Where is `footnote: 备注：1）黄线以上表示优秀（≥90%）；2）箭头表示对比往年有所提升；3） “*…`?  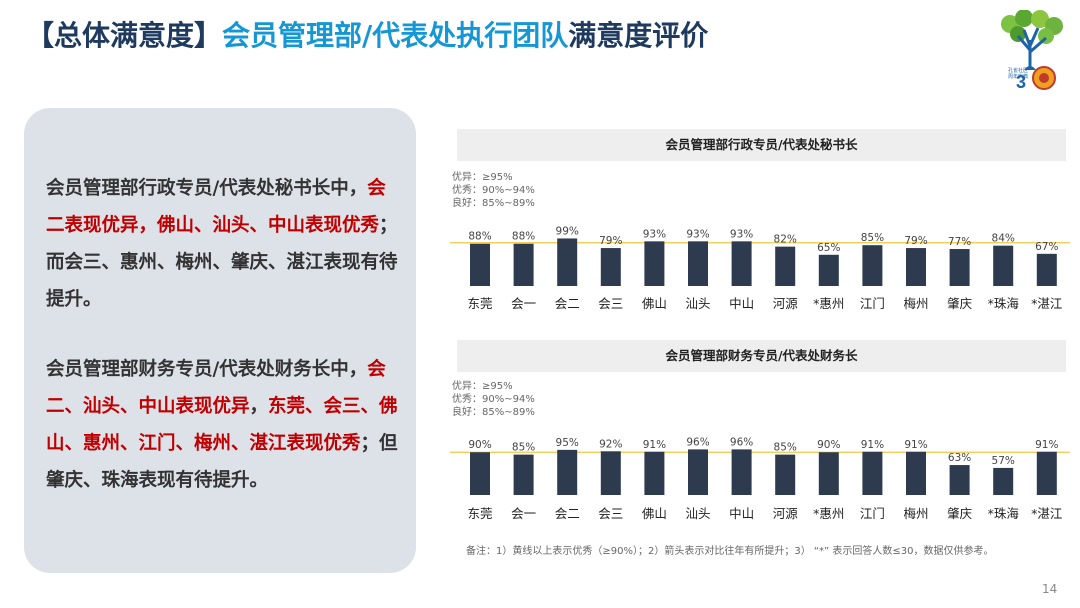 footnote: 备注：1）黄线以上表示优秀（≥90%）；2）箭头表示对比往年有所提升；3） “*… is located at coordinates (730, 551).